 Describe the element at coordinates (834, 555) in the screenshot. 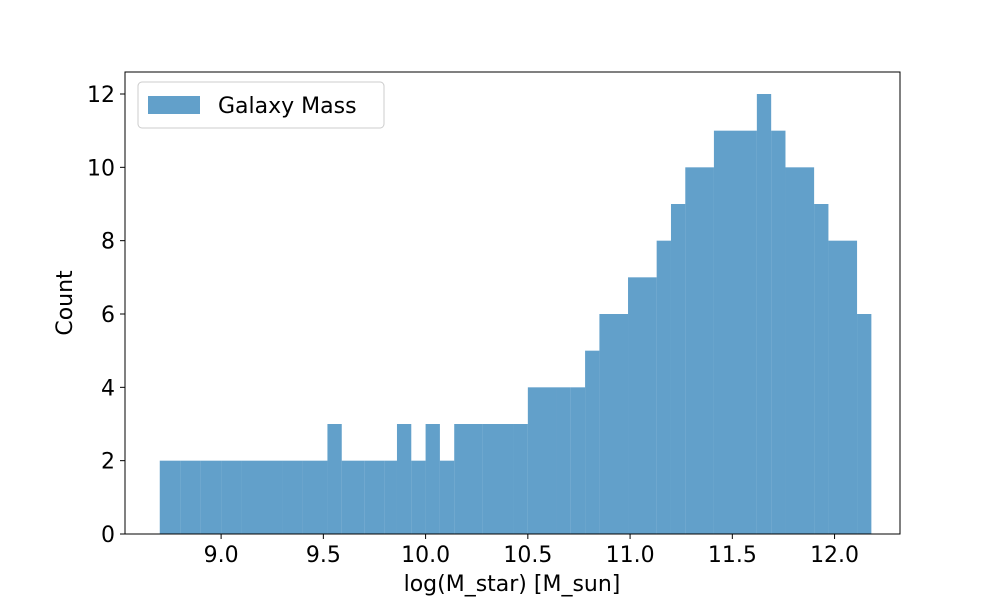

I see `x-tick-label: 12.0` at that location.